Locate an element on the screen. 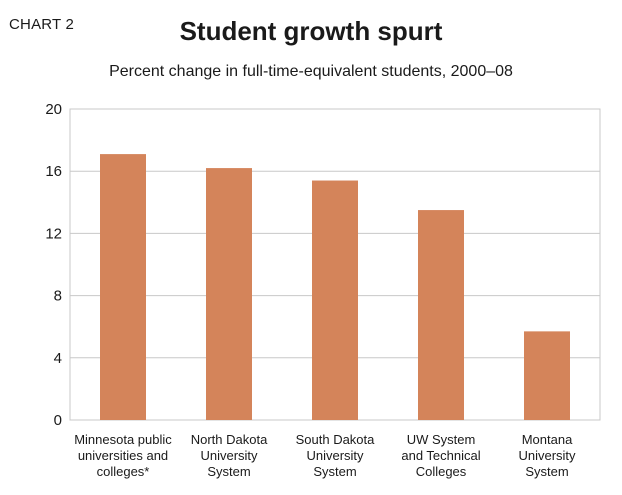 Image resolution: width=622 pixels, height=495 pixels. x-tick-label-line: colleges* is located at coordinates (123, 471).